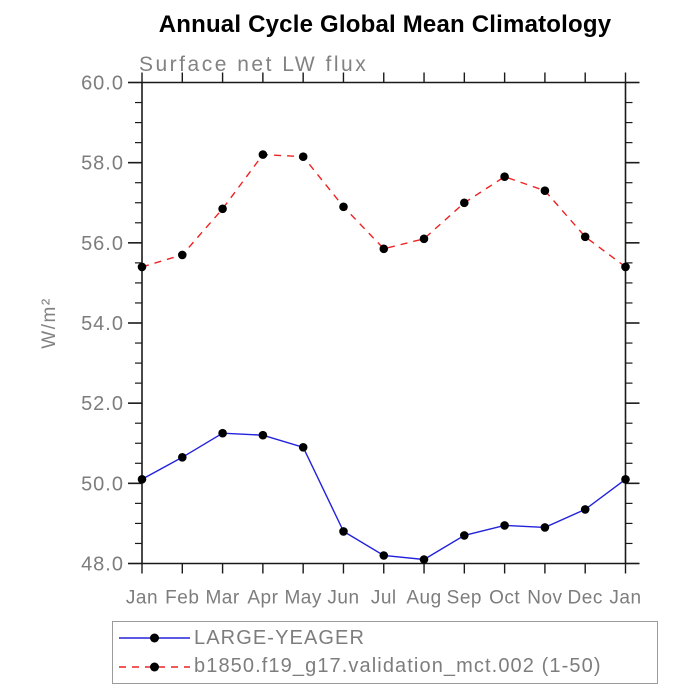  What do you see at coordinates (222, 598) in the screenshot?
I see `x-tick-label: Mar` at bounding box center [222, 598].